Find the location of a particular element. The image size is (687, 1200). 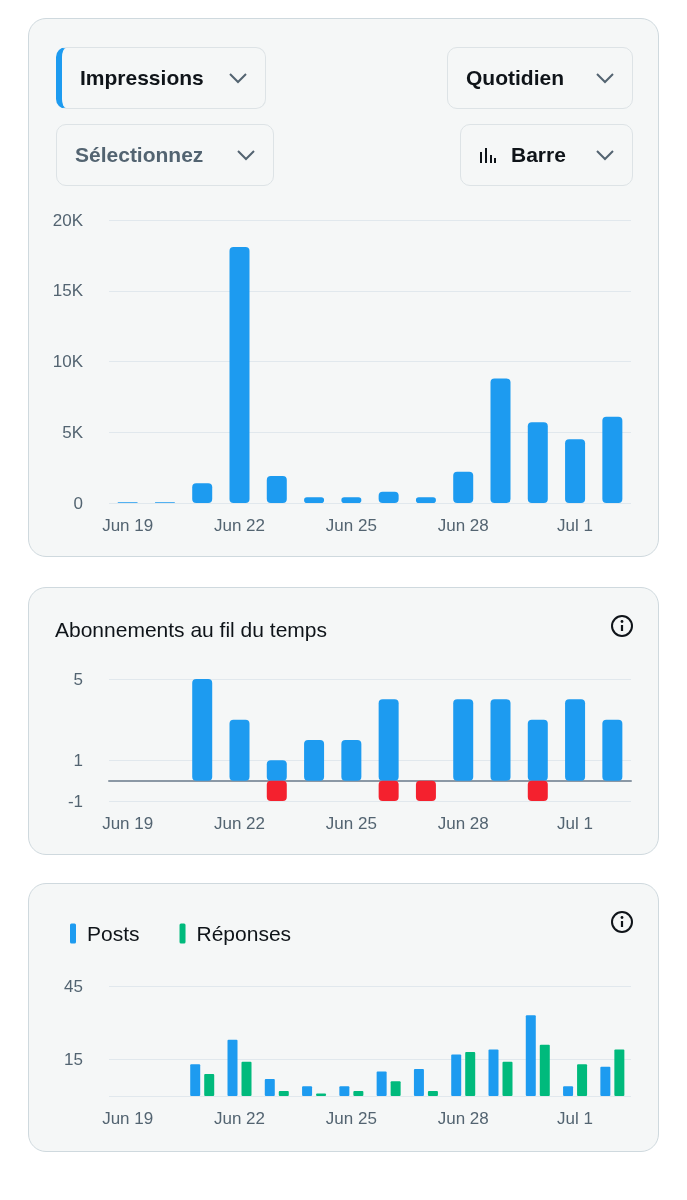

y-tick-label: -1 is located at coordinates (75, 801).